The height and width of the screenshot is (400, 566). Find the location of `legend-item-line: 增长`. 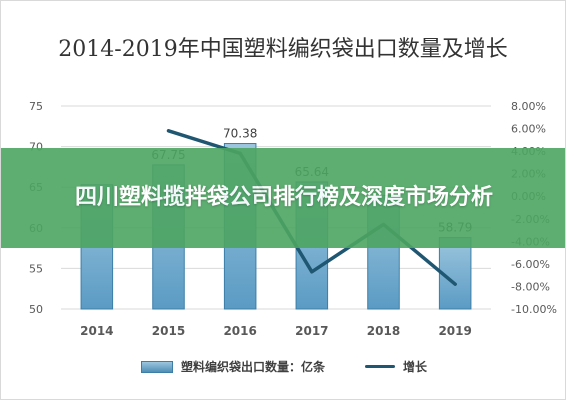

legend-item-line: 增长 is located at coordinates (396, 366).